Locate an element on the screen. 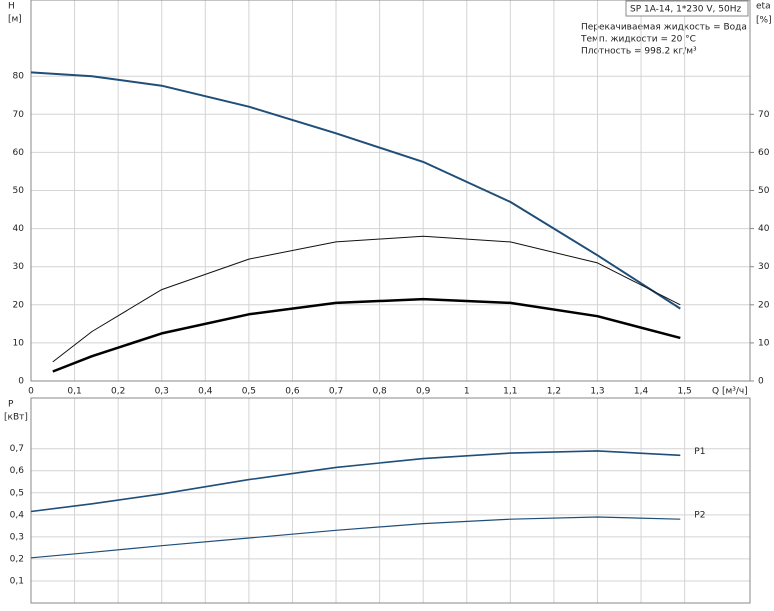 The height and width of the screenshot is (611, 774). y-tick-label: 0,5 is located at coordinates (17, 493).